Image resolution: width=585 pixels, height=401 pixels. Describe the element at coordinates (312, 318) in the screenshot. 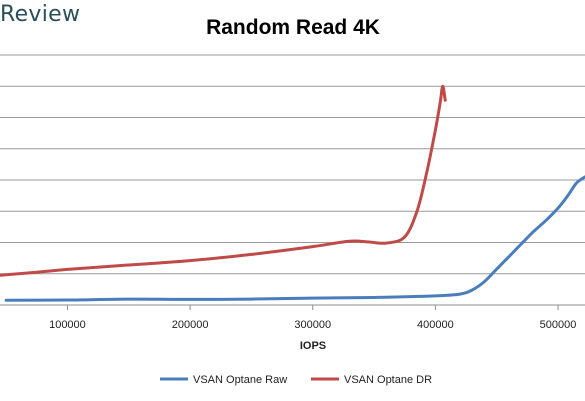

I see `x-axis-ticks: 100000 200000 300000 400000 500000` at that location.